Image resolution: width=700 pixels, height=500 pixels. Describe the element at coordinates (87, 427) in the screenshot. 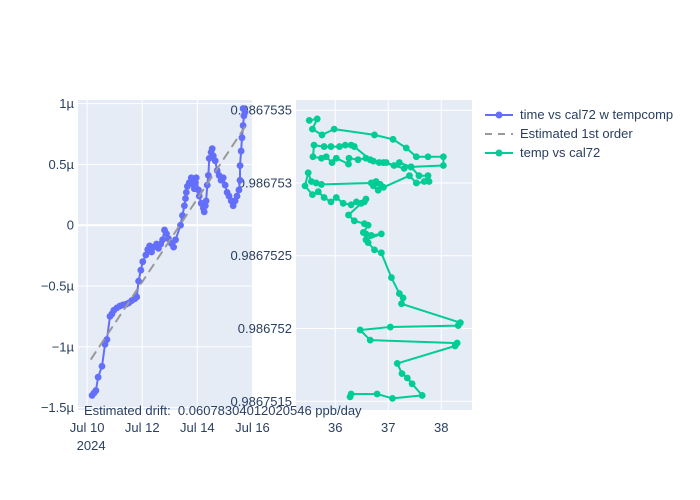

I see `x-tick-label: Jul 10` at that location.